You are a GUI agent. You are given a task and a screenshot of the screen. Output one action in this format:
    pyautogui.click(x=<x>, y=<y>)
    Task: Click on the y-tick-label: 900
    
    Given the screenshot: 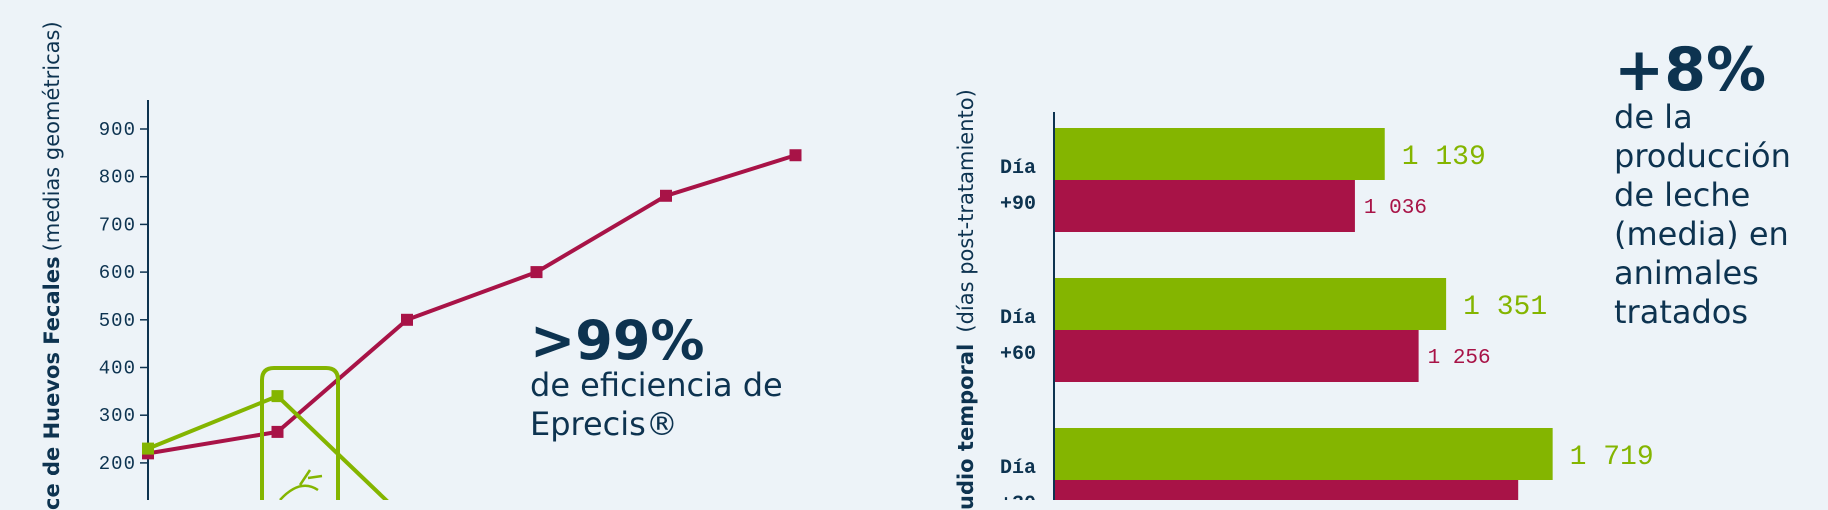 What is the action you would take?
    pyautogui.click(x=117, y=130)
    